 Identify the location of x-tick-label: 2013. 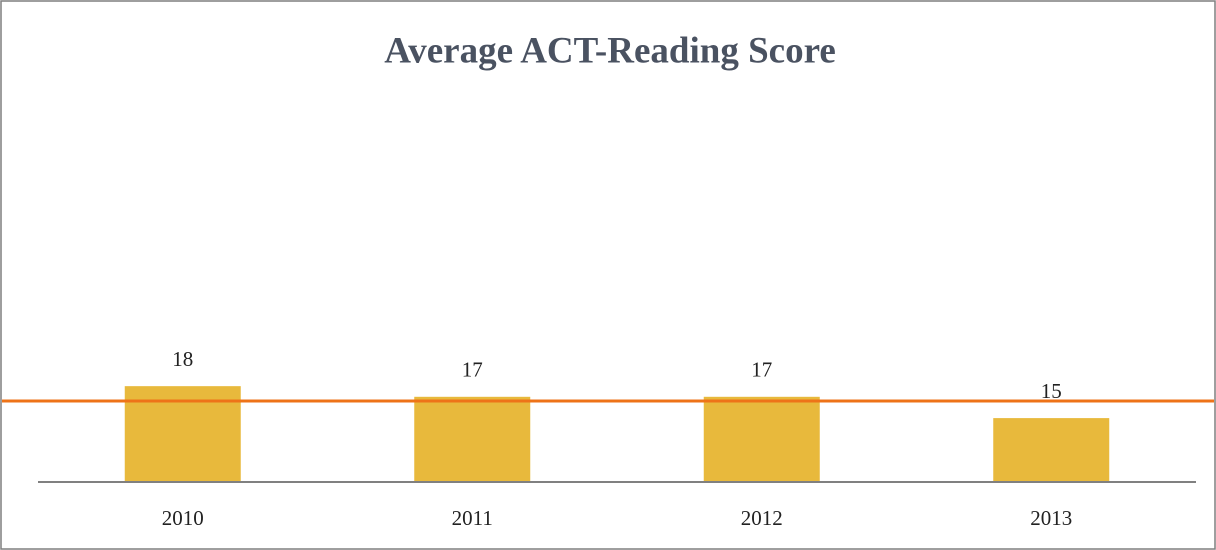
(1051, 518).